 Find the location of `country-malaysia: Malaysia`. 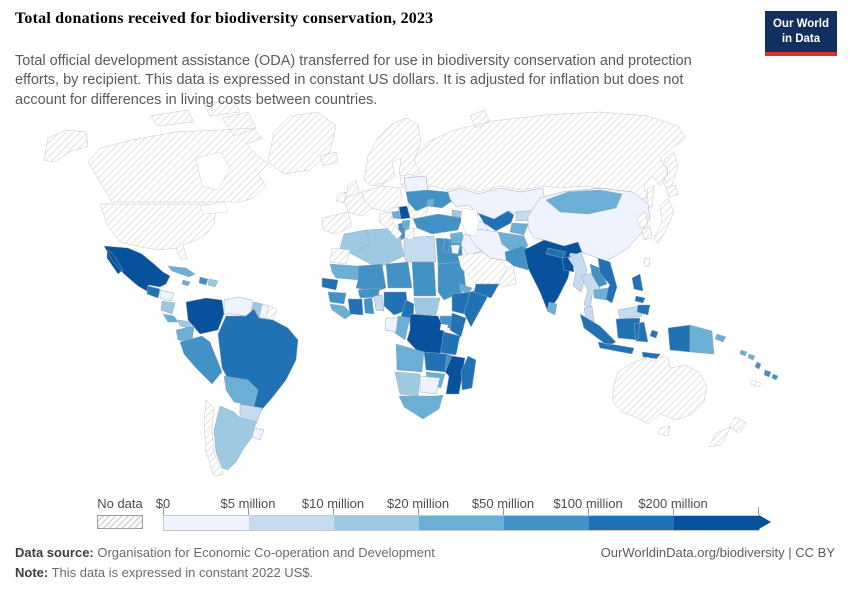

country-malaysia: Malaysia is located at coordinates (613, 314).